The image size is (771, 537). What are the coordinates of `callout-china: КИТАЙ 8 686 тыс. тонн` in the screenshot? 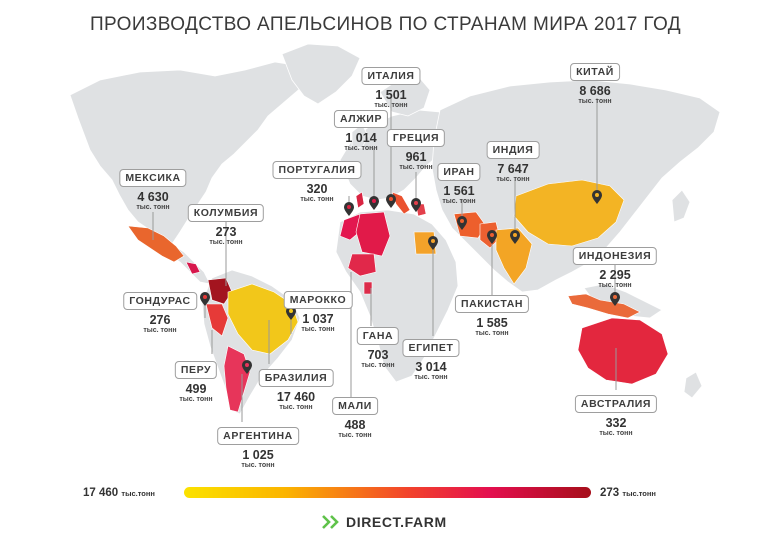 It's located at (595, 84).